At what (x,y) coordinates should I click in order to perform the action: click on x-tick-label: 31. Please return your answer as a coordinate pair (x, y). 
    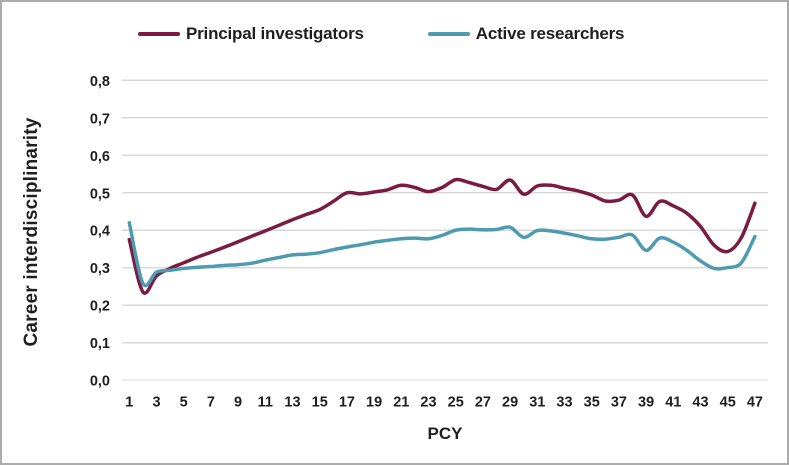
    Looking at the image, I should click on (537, 403).